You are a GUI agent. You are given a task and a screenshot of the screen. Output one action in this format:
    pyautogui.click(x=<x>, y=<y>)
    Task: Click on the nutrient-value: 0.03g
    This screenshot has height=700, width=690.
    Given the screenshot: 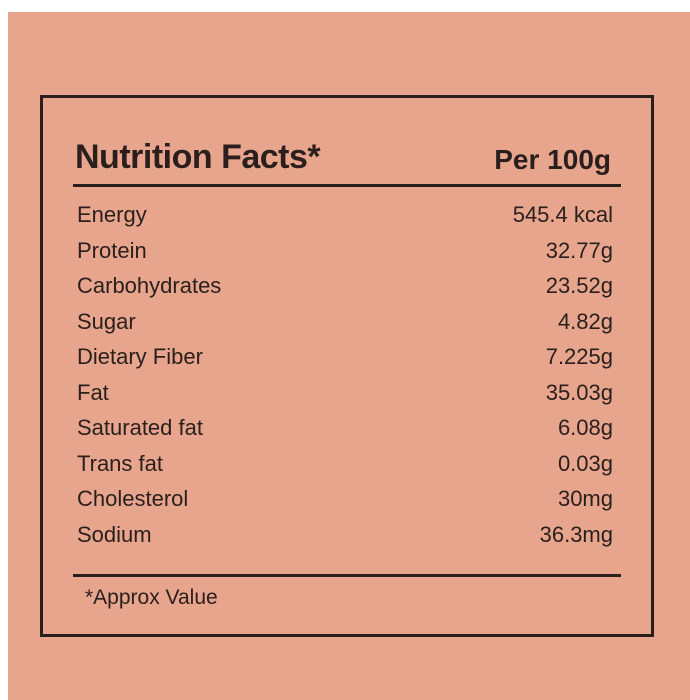 What is the action you would take?
    pyautogui.click(x=585, y=463)
    